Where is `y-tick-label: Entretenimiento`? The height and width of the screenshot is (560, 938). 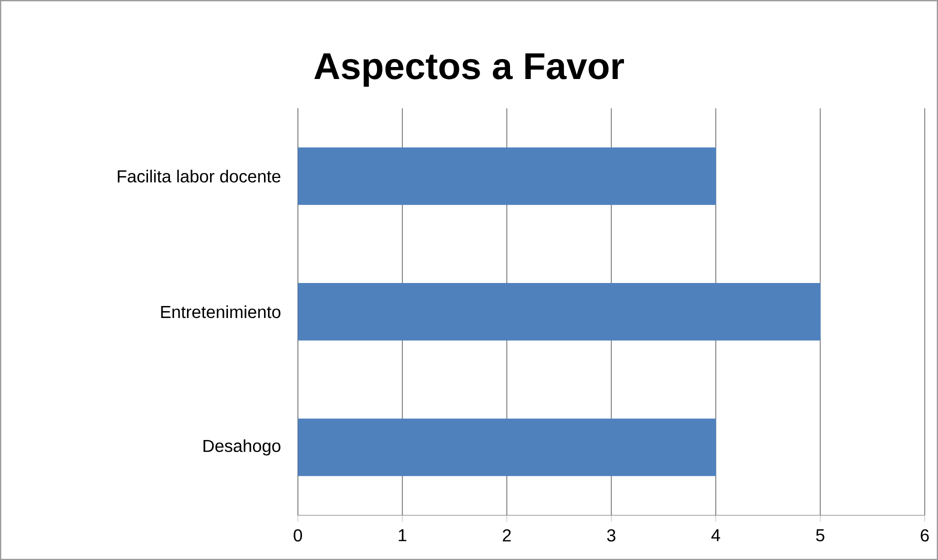
y-tick-label: Entretenimiento is located at coordinates (220, 311).